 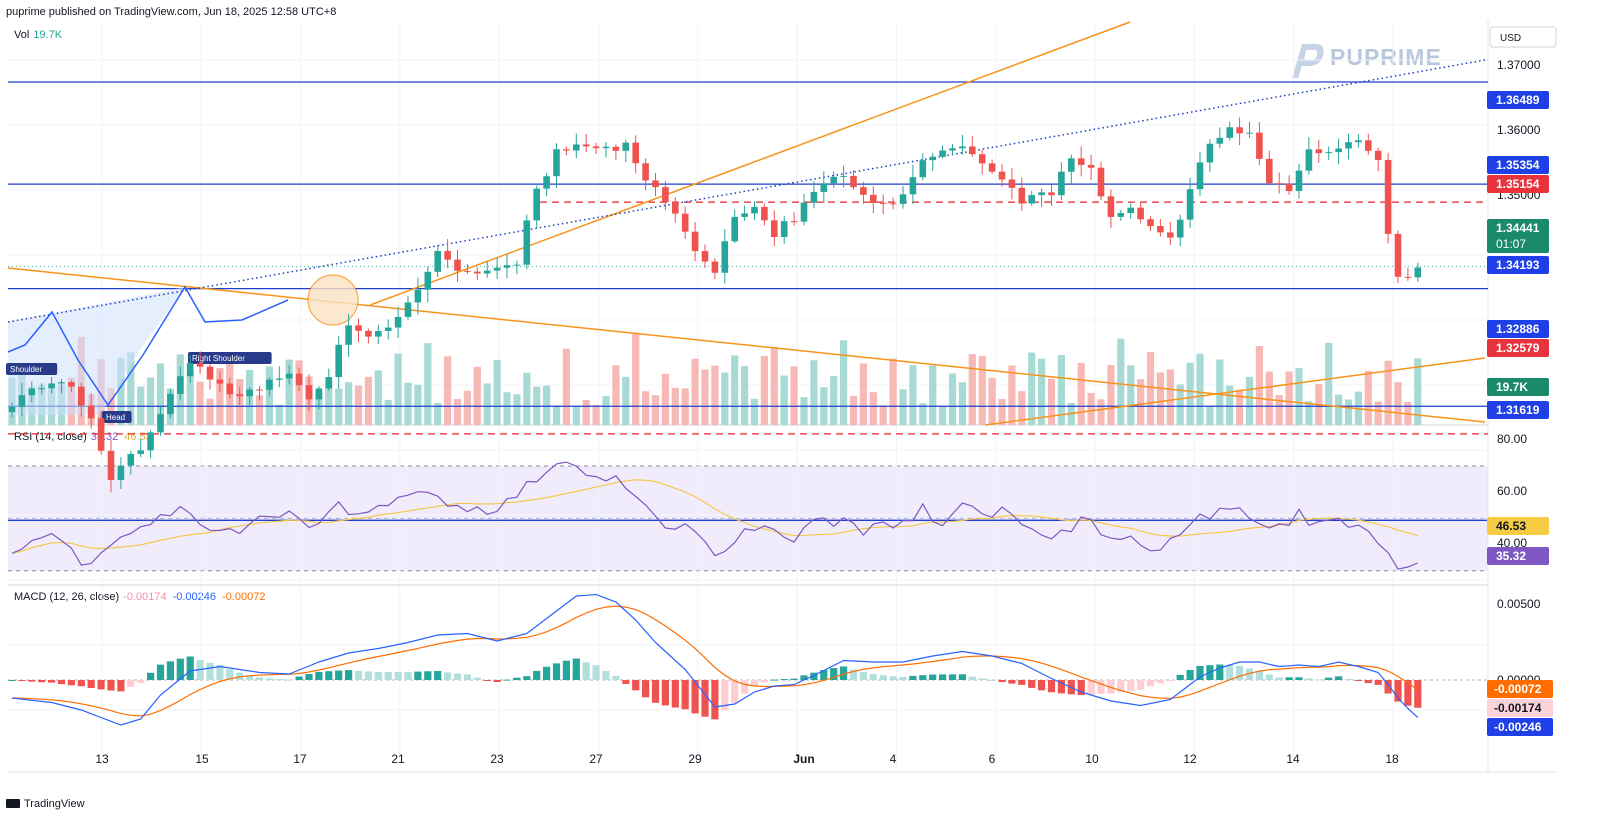 What do you see at coordinates (1510, 38) in the screenshot?
I see `currency-label: USD` at bounding box center [1510, 38].